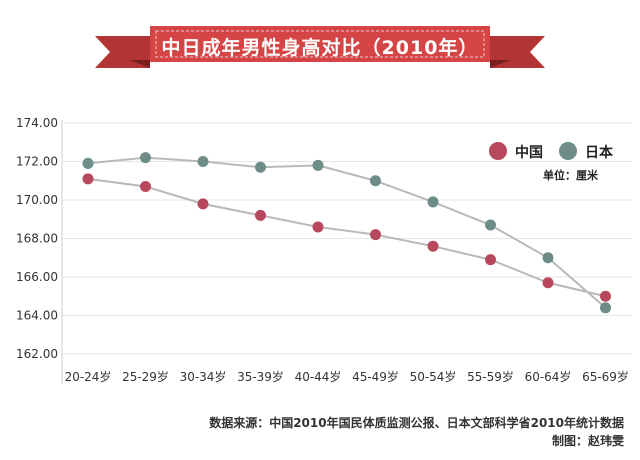 This screenshot has width=640, height=460. What do you see at coordinates (490, 376) in the screenshot?
I see `x-tick-label: 55-59岁` at bounding box center [490, 376].